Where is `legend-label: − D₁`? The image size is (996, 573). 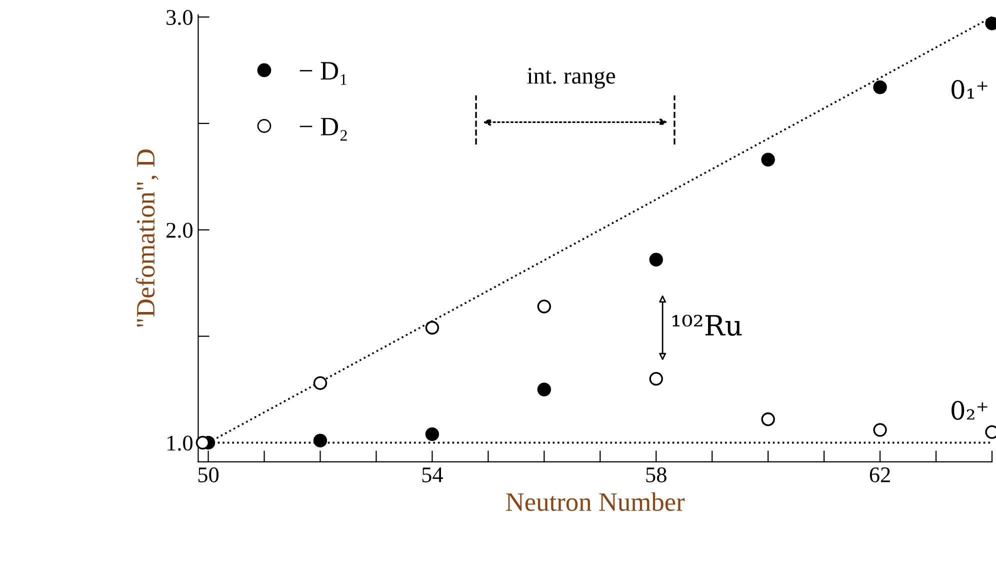
legend-label: − D₁ is located at coordinates (323, 73).